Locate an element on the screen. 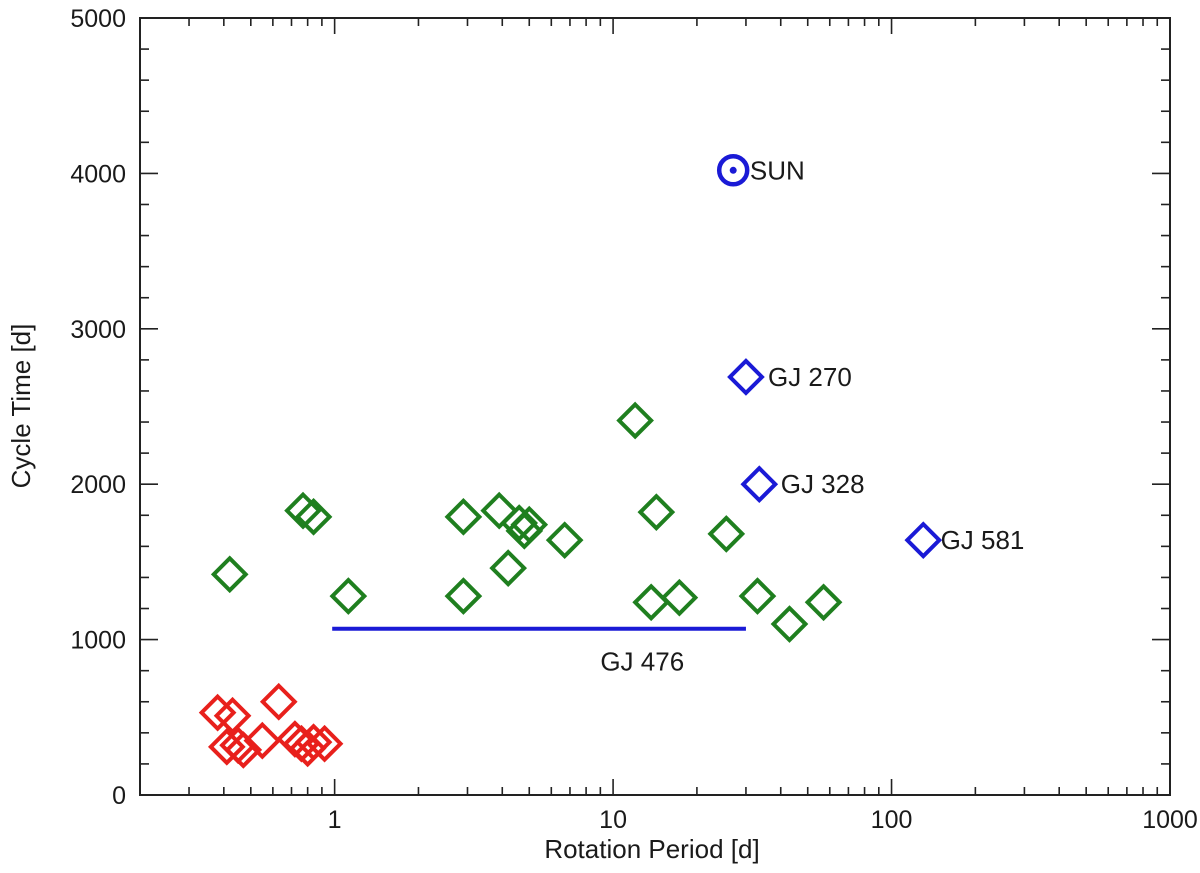 Image resolution: width=1200 pixels, height=873 pixels. x-axis-title: Rotation Period [d] is located at coordinates (651, 849).